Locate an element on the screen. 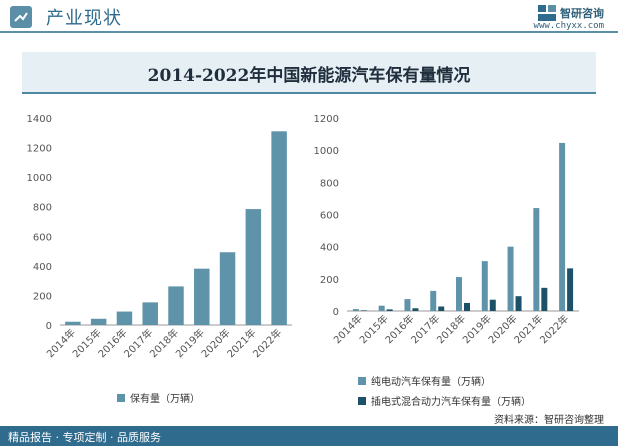 This screenshot has height=446, width=618. left-ytick-label: 1000 is located at coordinates (39, 178).